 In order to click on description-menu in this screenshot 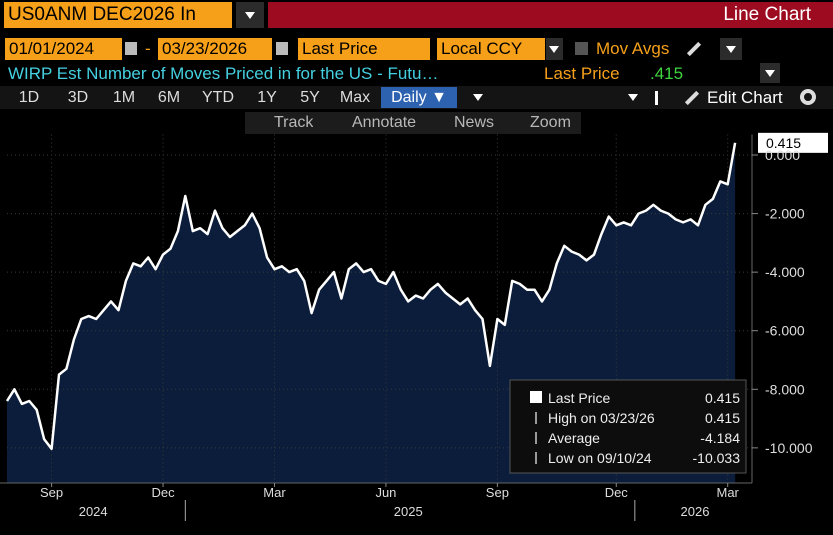, I will do `click(770, 73)`.